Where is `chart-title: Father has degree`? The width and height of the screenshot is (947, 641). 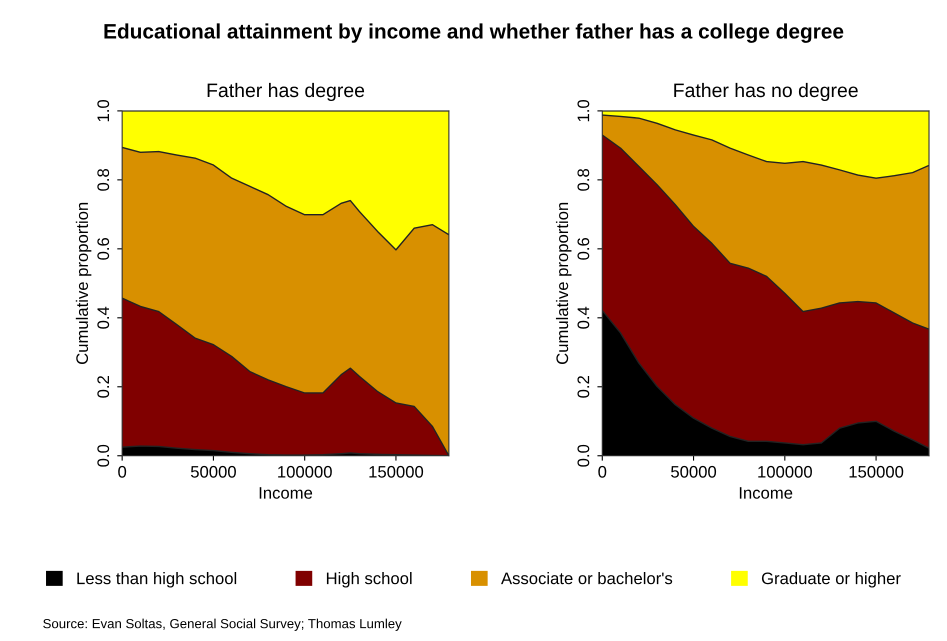 chart-title: Father has degree is located at coordinates (286, 92).